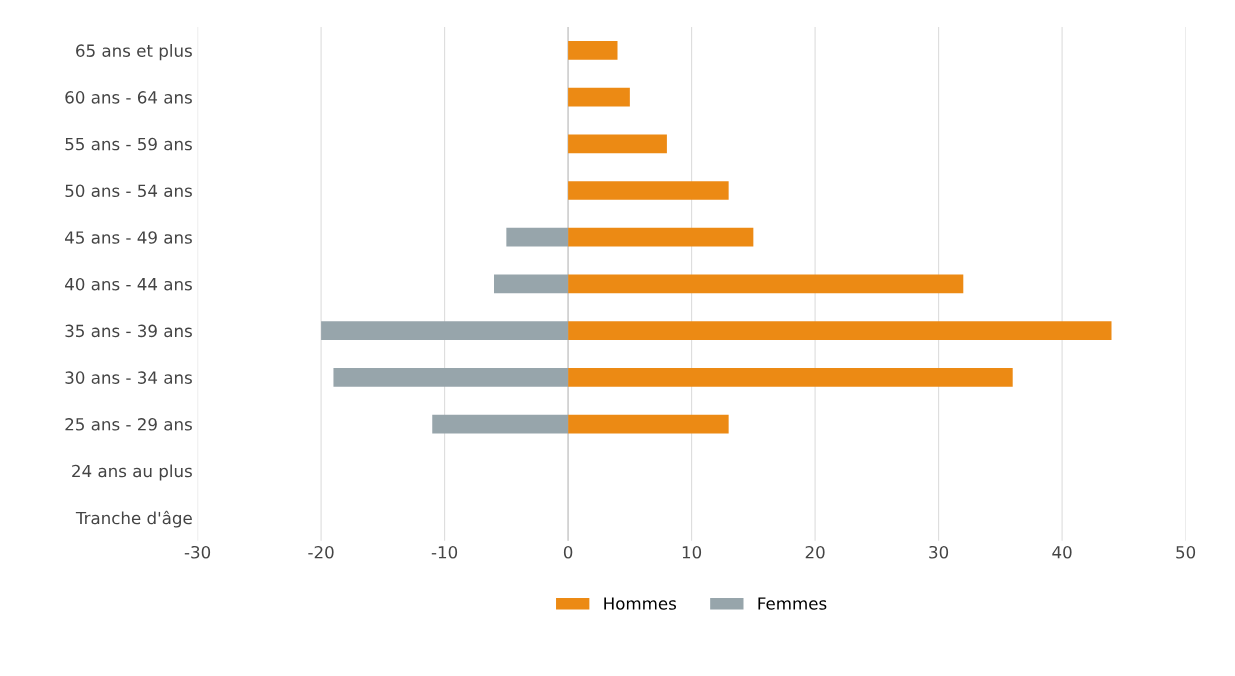  What do you see at coordinates (128, 377) in the screenshot?
I see `y-tick-label: 30 ans - 34 ans` at bounding box center [128, 377].